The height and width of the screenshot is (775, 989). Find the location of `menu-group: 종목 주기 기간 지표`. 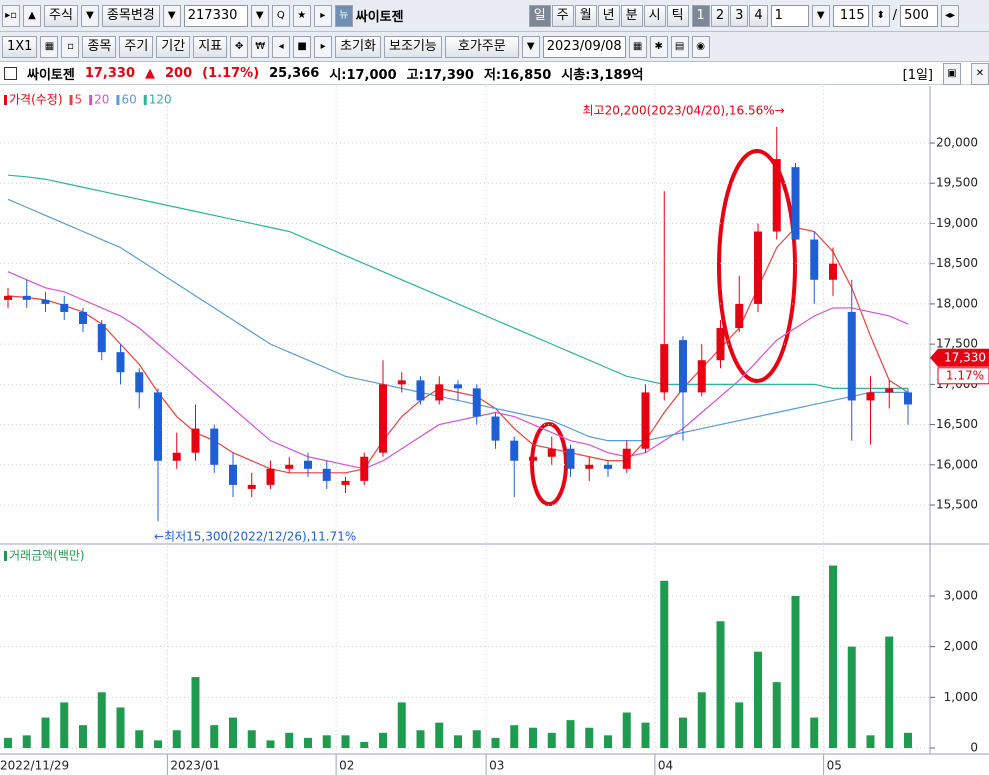

menu-group: 종목 주기 기간 지표 is located at coordinates (155, 46).